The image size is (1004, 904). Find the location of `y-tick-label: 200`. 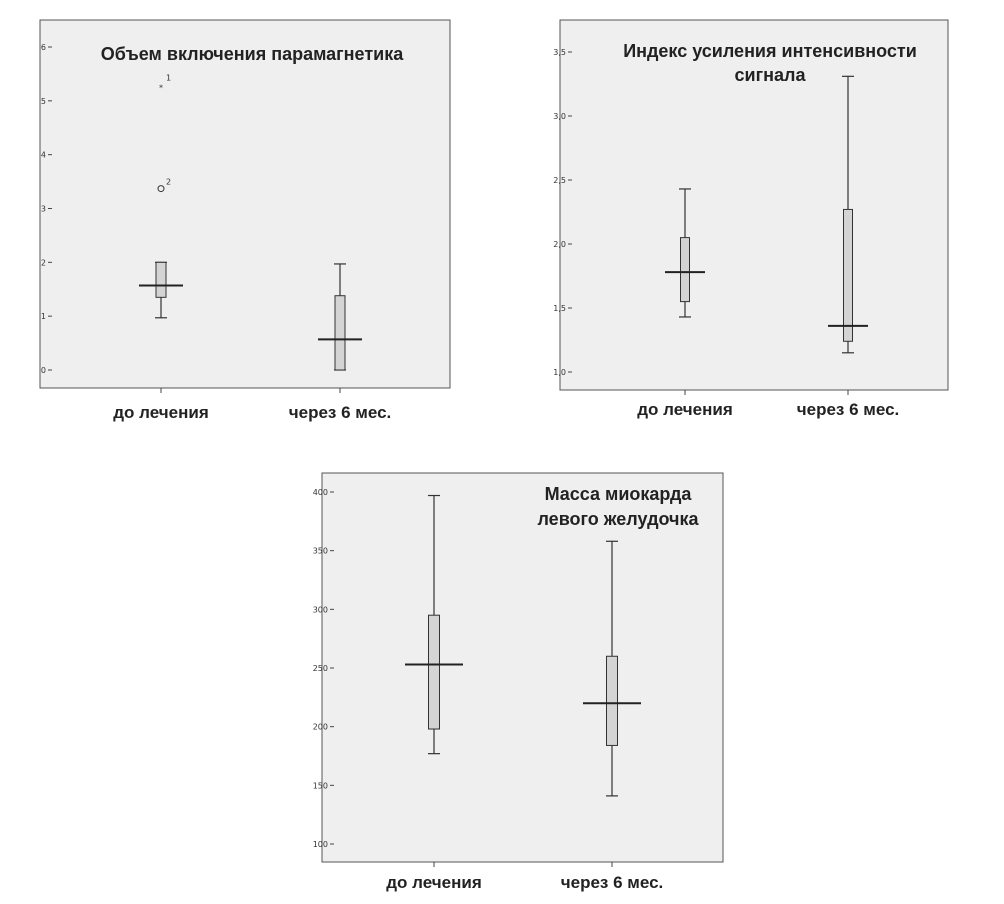

y-tick-label: 200 is located at coordinates (320, 727).